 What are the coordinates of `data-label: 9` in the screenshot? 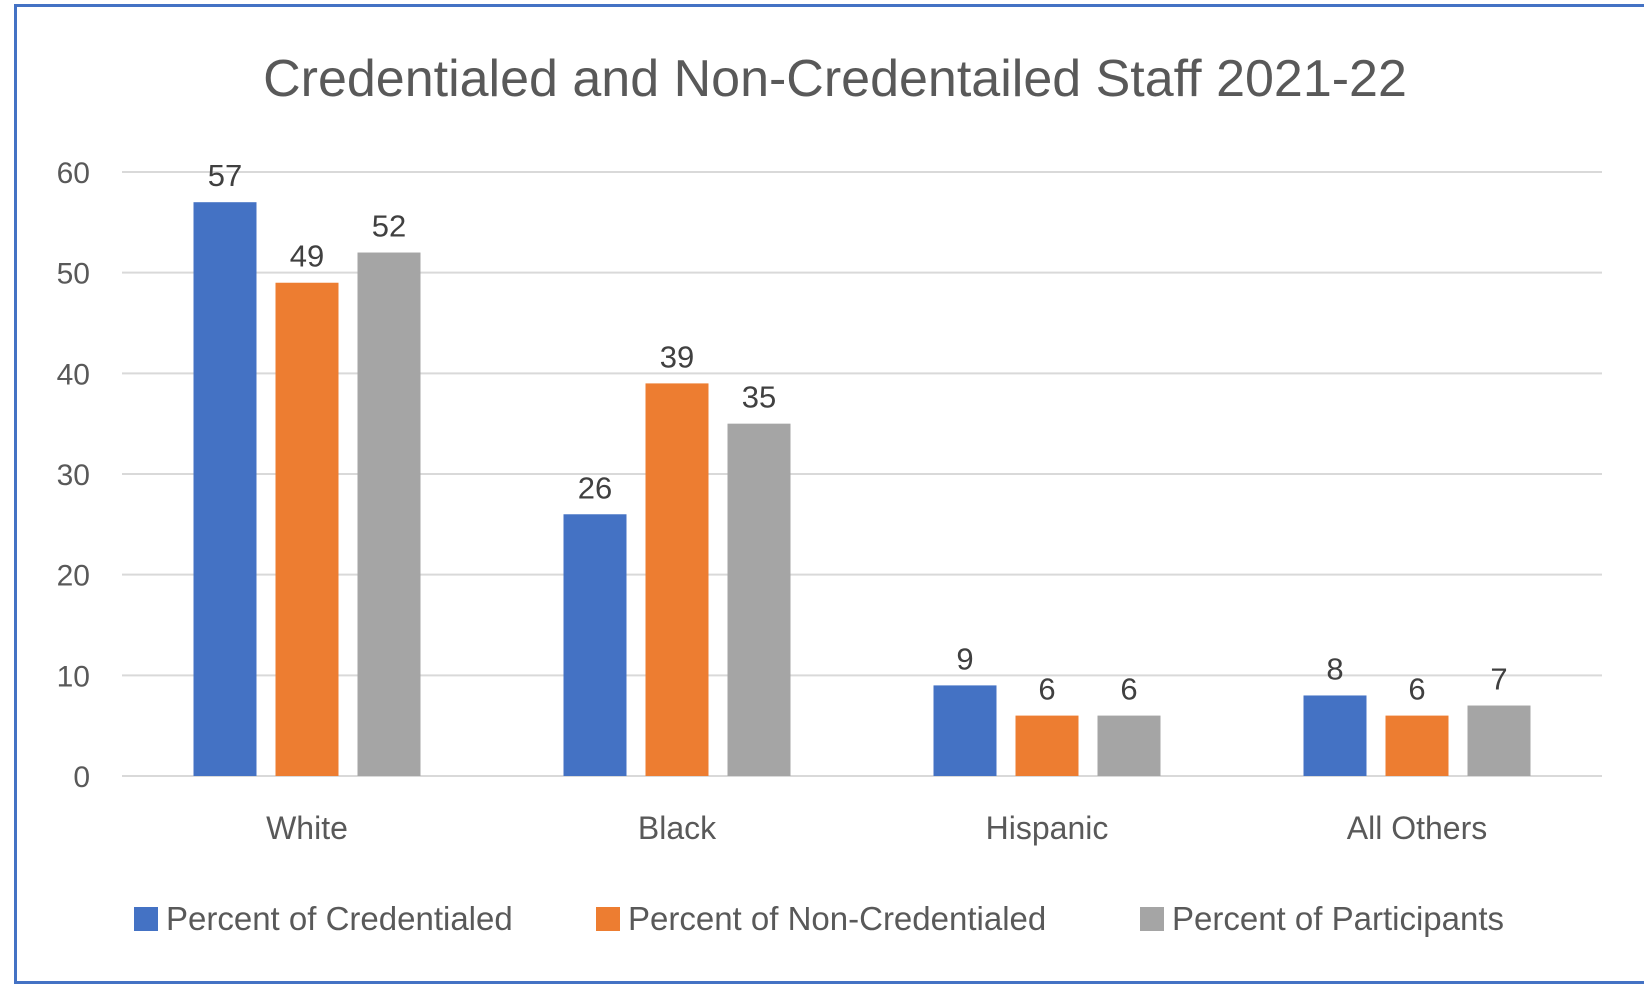 It's located at (964, 658).